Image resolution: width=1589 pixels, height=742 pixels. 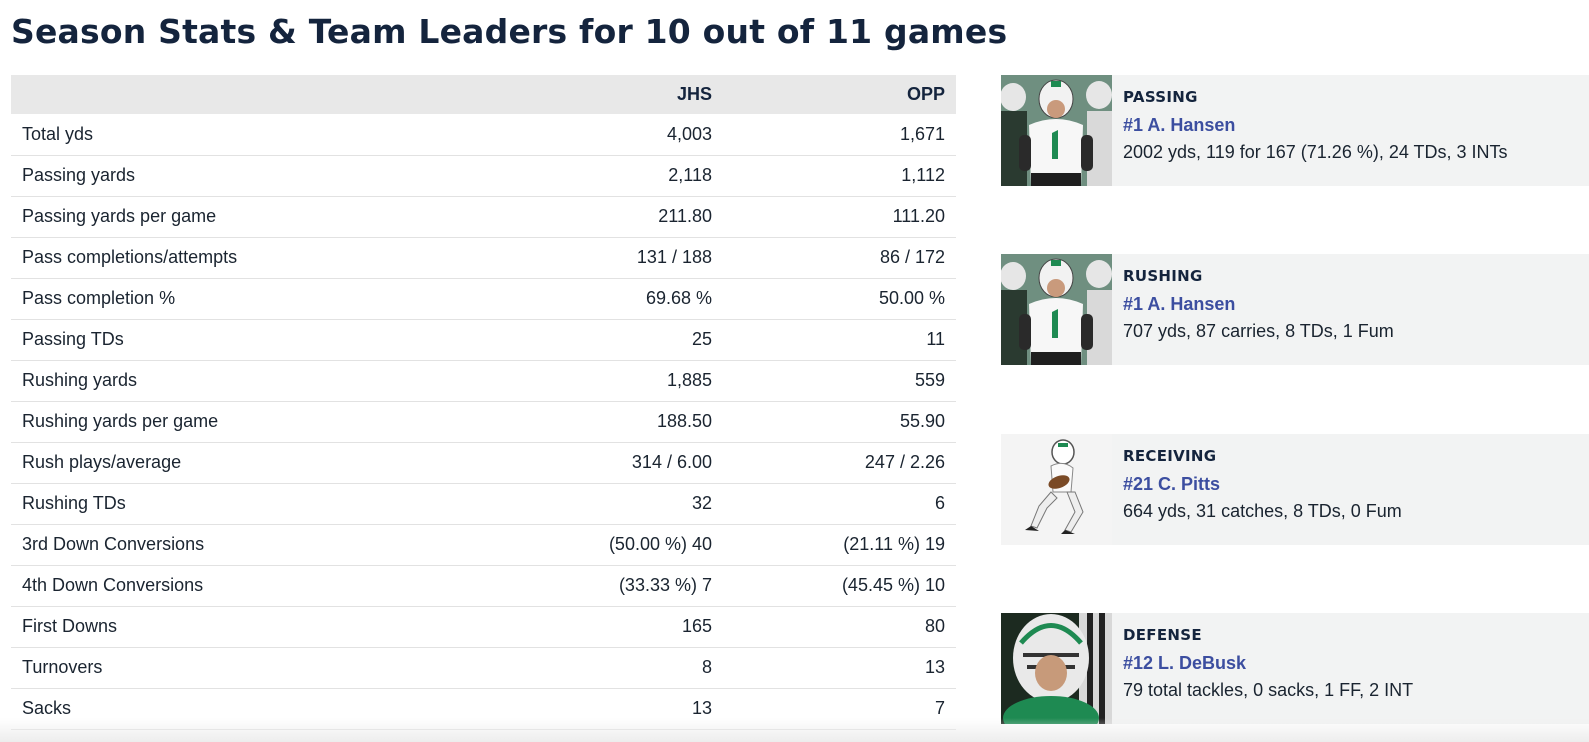 I want to click on stat-label: Rushing TDs, so click(x=250, y=504).